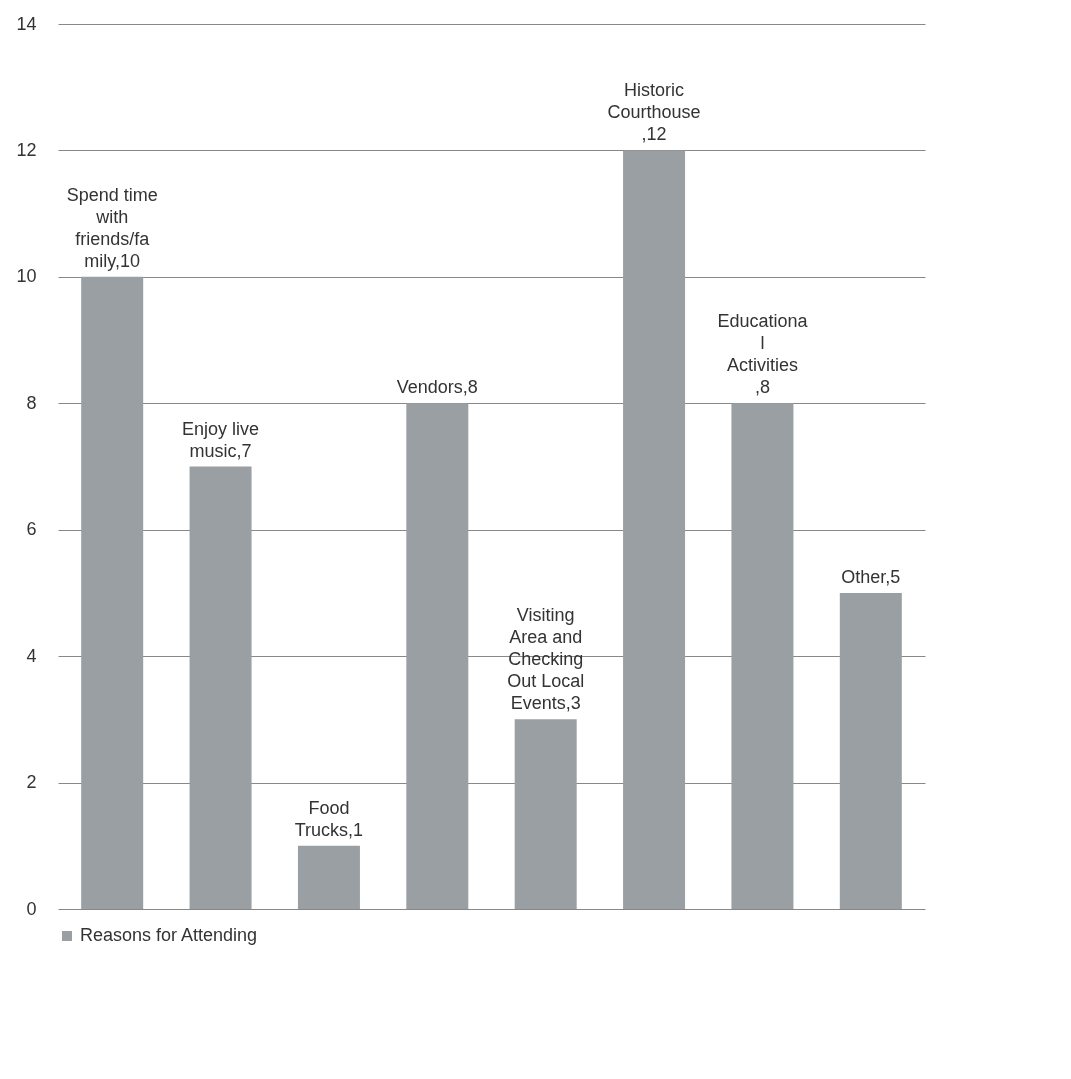 The image size is (1071, 1079). What do you see at coordinates (169, 935) in the screenshot?
I see `legend-label: Reasons for Attending` at bounding box center [169, 935].